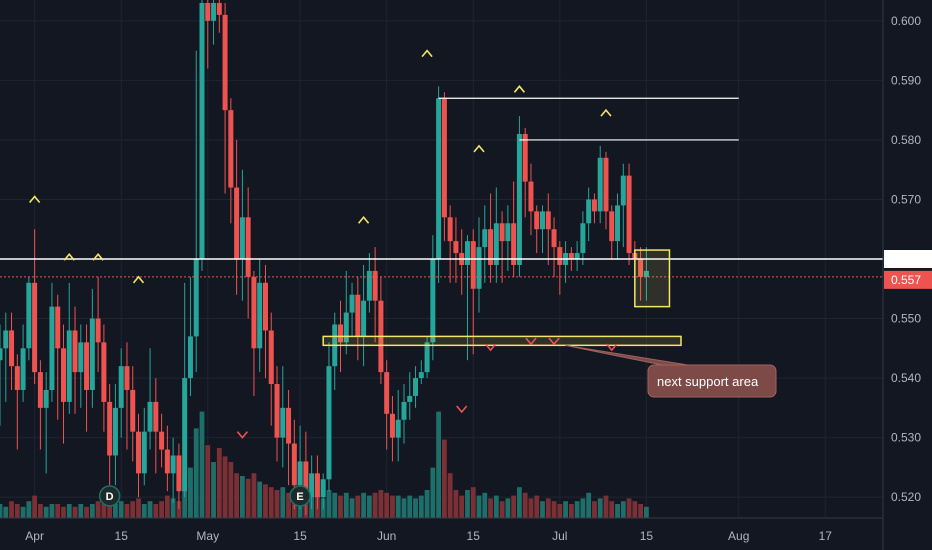  Describe the element at coordinates (652, 278) in the screenshot. I see `current-range-box` at that location.